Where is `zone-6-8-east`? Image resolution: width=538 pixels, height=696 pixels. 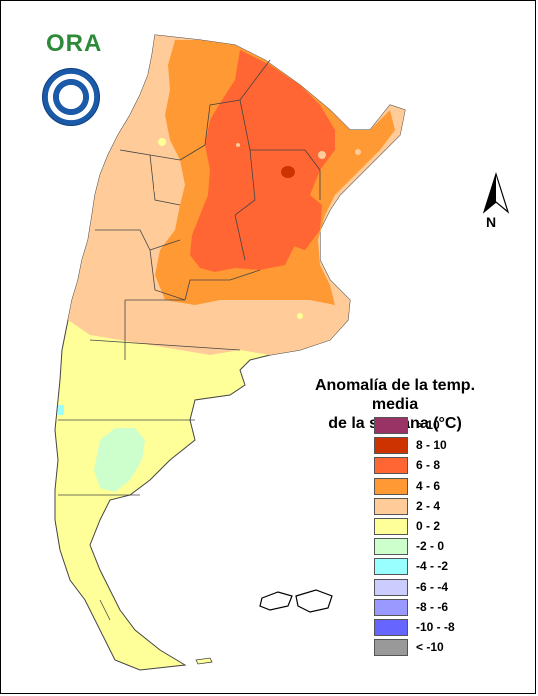 zone-6-8-east is located at coordinates (306, 222).